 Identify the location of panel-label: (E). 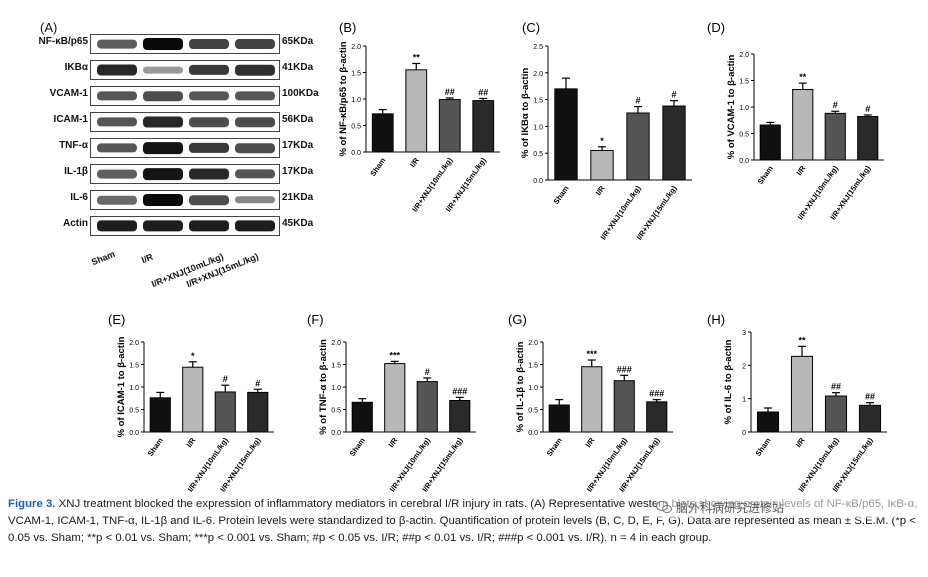
(116, 319).